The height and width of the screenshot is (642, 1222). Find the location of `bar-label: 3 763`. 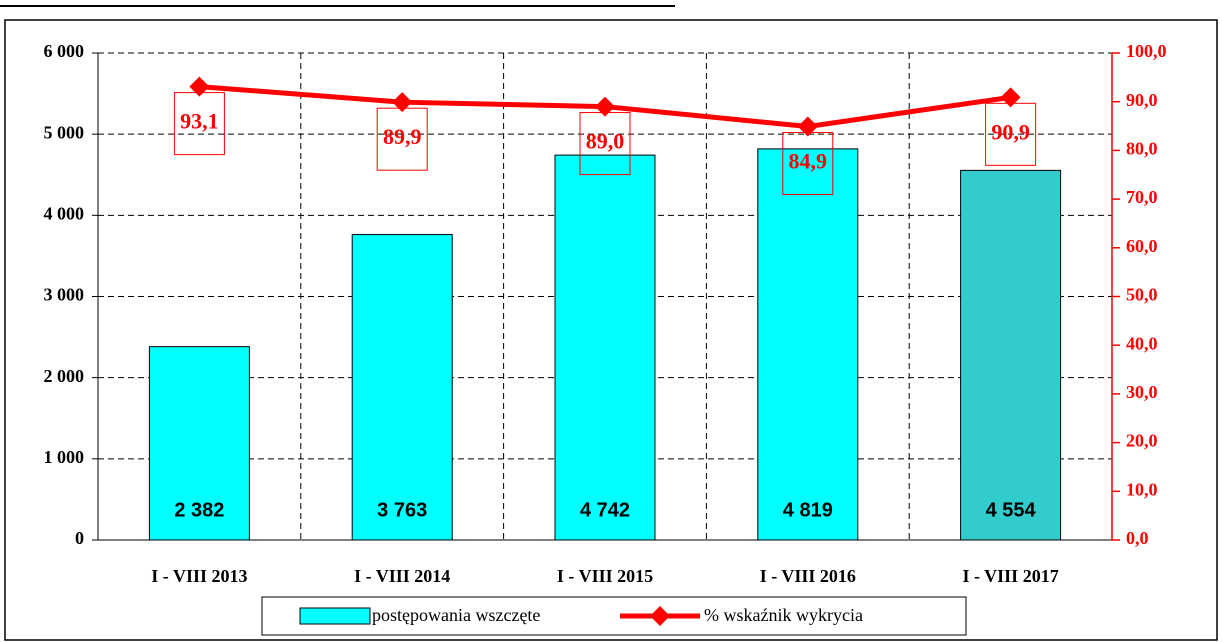

bar-label: 3 763 is located at coordinates (402, 510).